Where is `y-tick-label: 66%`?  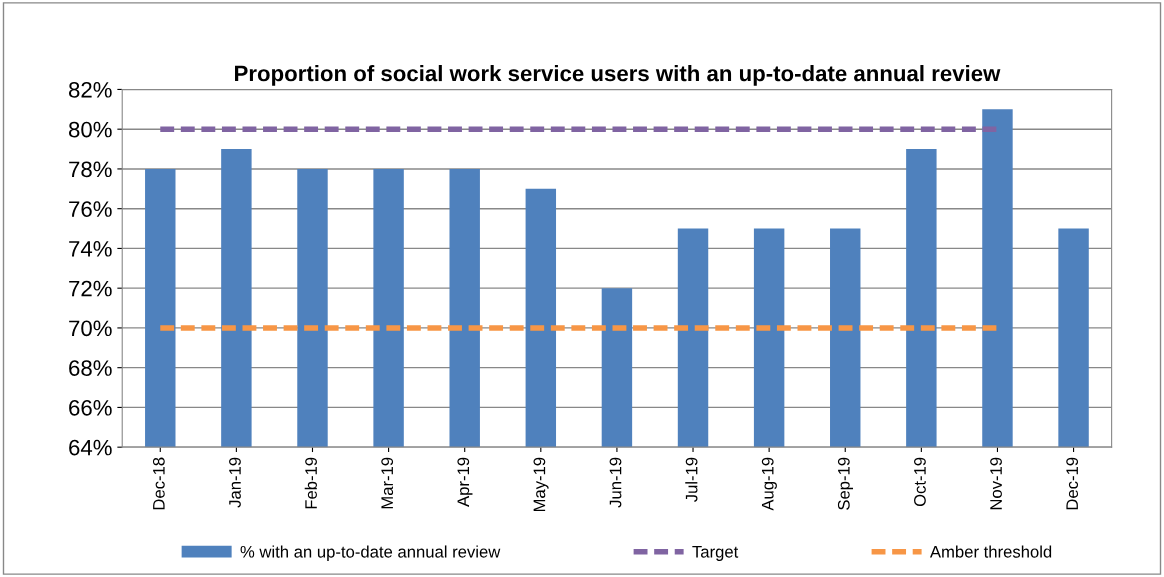
y-tick-label: 66% is located at coordinates (90, 407).